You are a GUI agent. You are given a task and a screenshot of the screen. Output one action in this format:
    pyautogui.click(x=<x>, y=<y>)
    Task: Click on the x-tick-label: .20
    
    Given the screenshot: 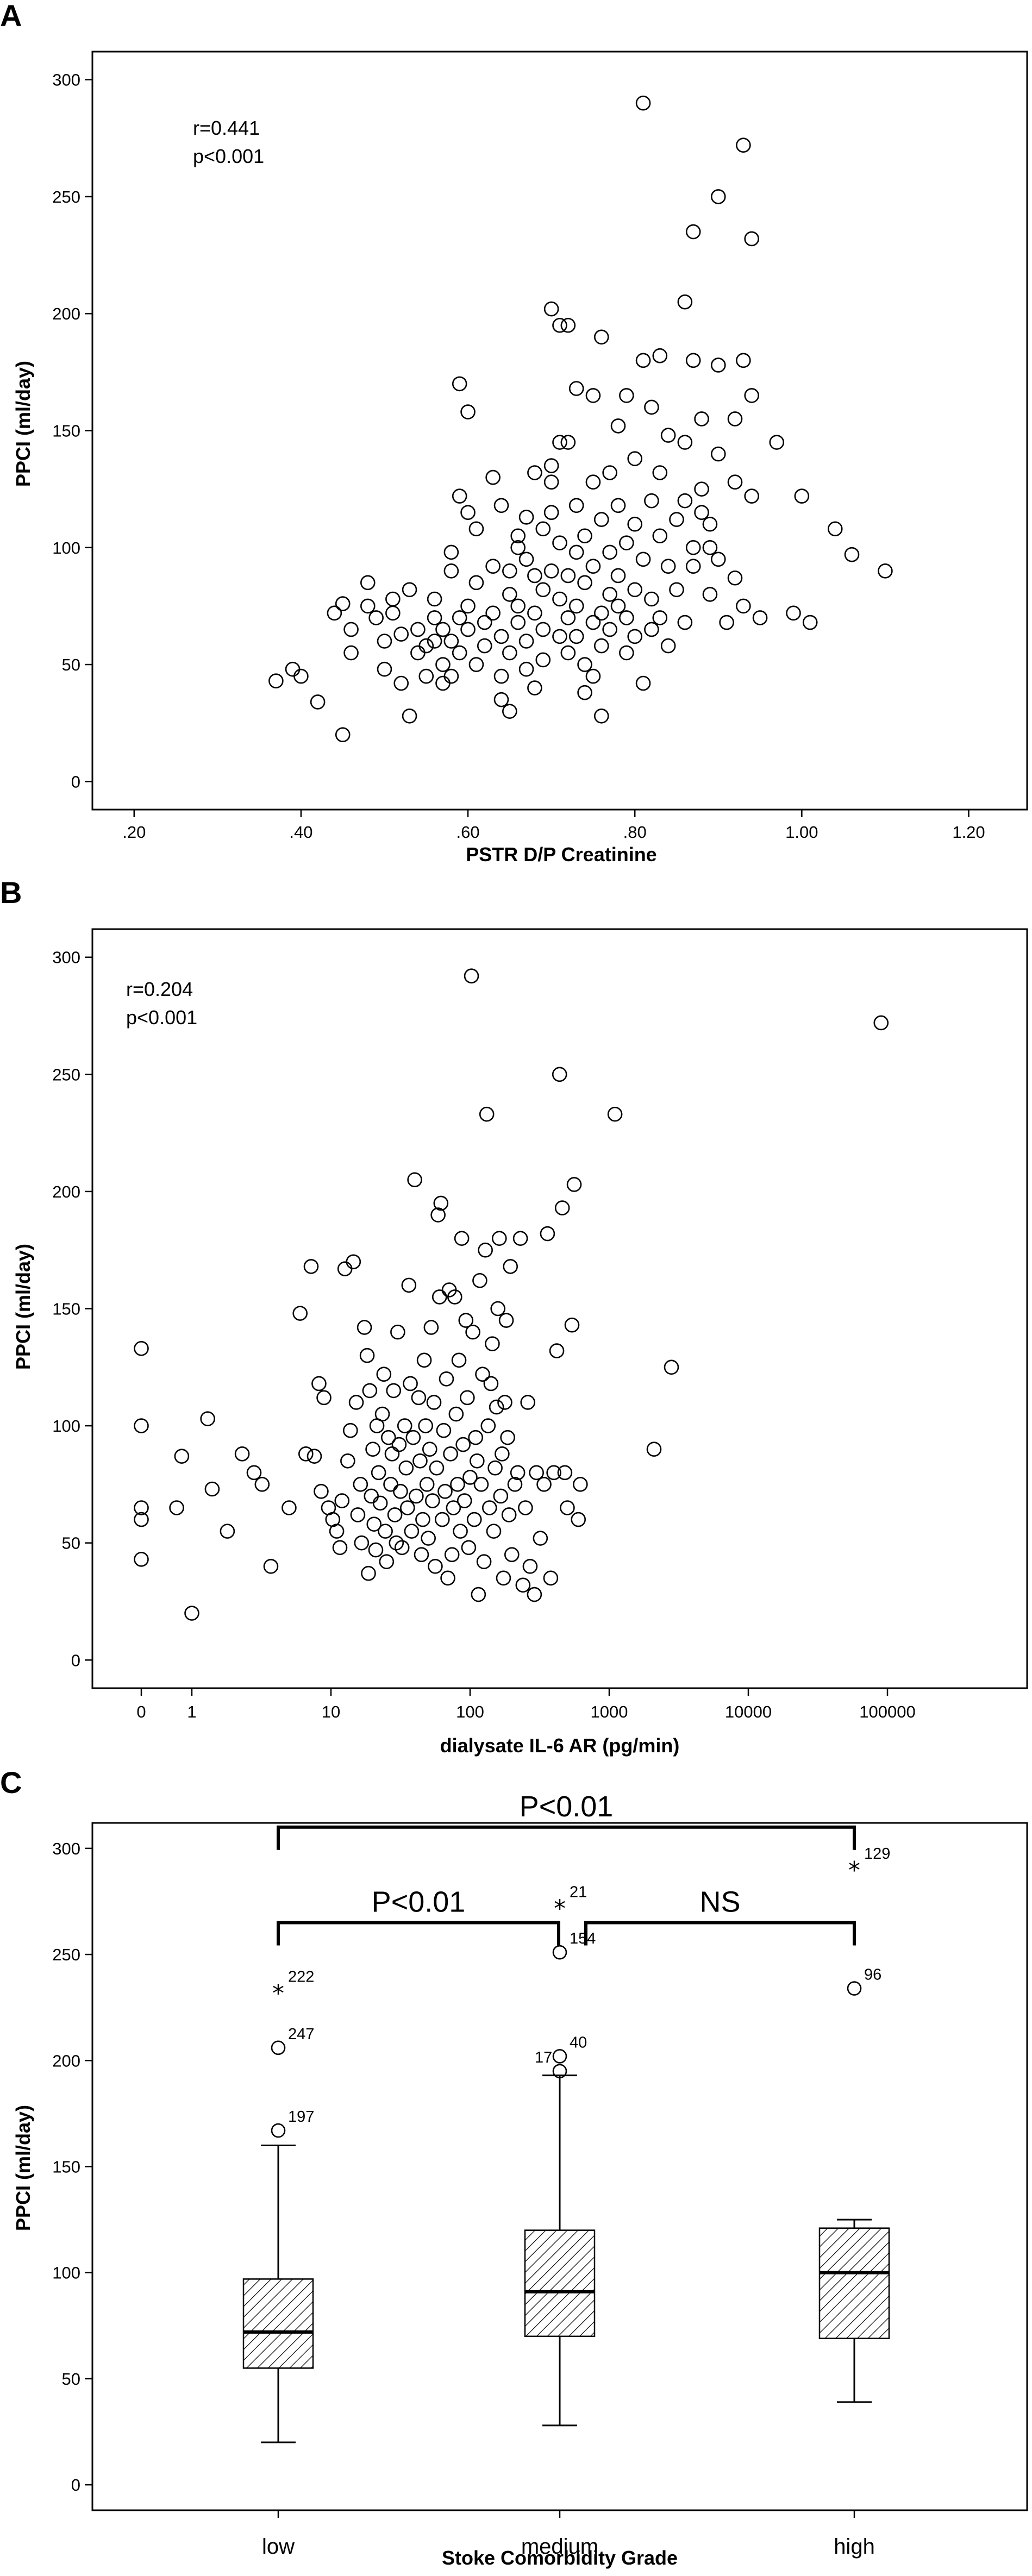 What is the action you would take?
    pyautogui.click(x=134, y=832)
    